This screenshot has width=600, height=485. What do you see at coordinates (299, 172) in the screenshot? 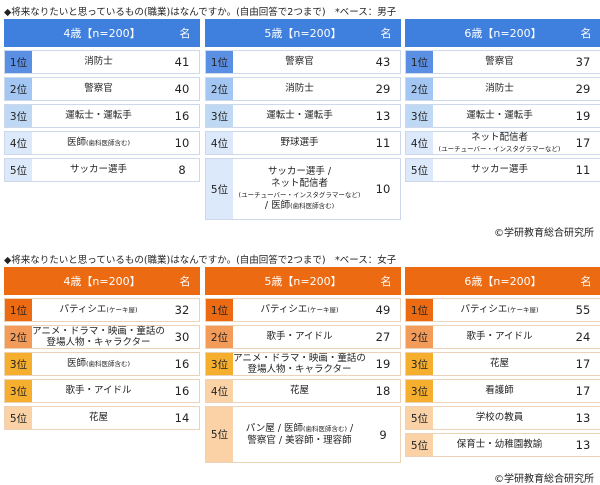
I see `item-line: サッカー選手 /` at bounding box center [299, 172].